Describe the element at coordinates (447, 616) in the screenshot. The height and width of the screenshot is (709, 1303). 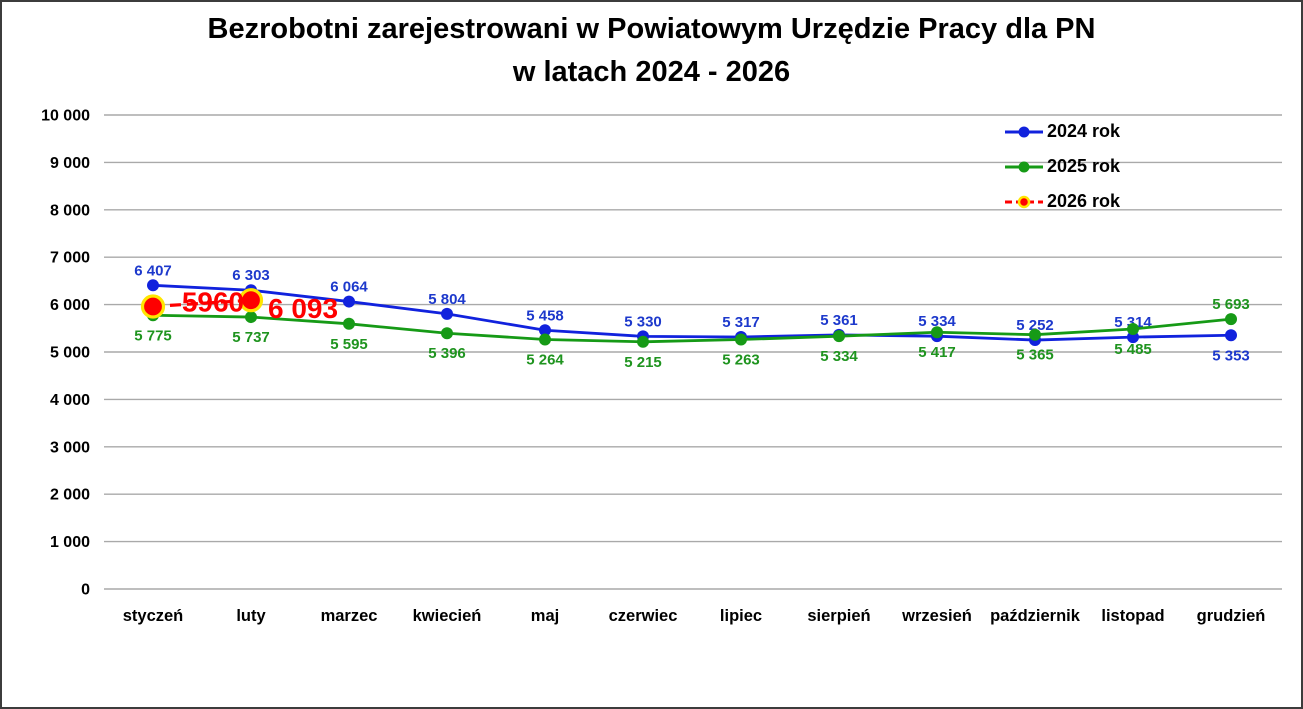
I see `x-axis-label-kwiecien: kwiecień` at that location.